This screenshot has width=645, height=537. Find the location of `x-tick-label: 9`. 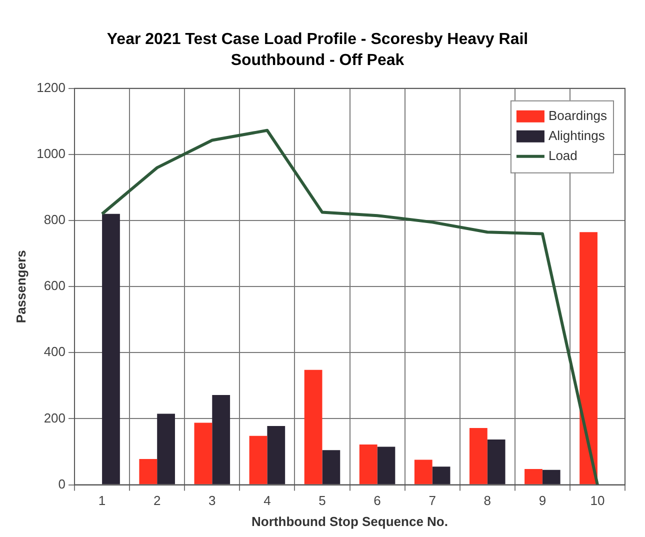

x-tick-label: 9 is located at coordinates (542, 500).